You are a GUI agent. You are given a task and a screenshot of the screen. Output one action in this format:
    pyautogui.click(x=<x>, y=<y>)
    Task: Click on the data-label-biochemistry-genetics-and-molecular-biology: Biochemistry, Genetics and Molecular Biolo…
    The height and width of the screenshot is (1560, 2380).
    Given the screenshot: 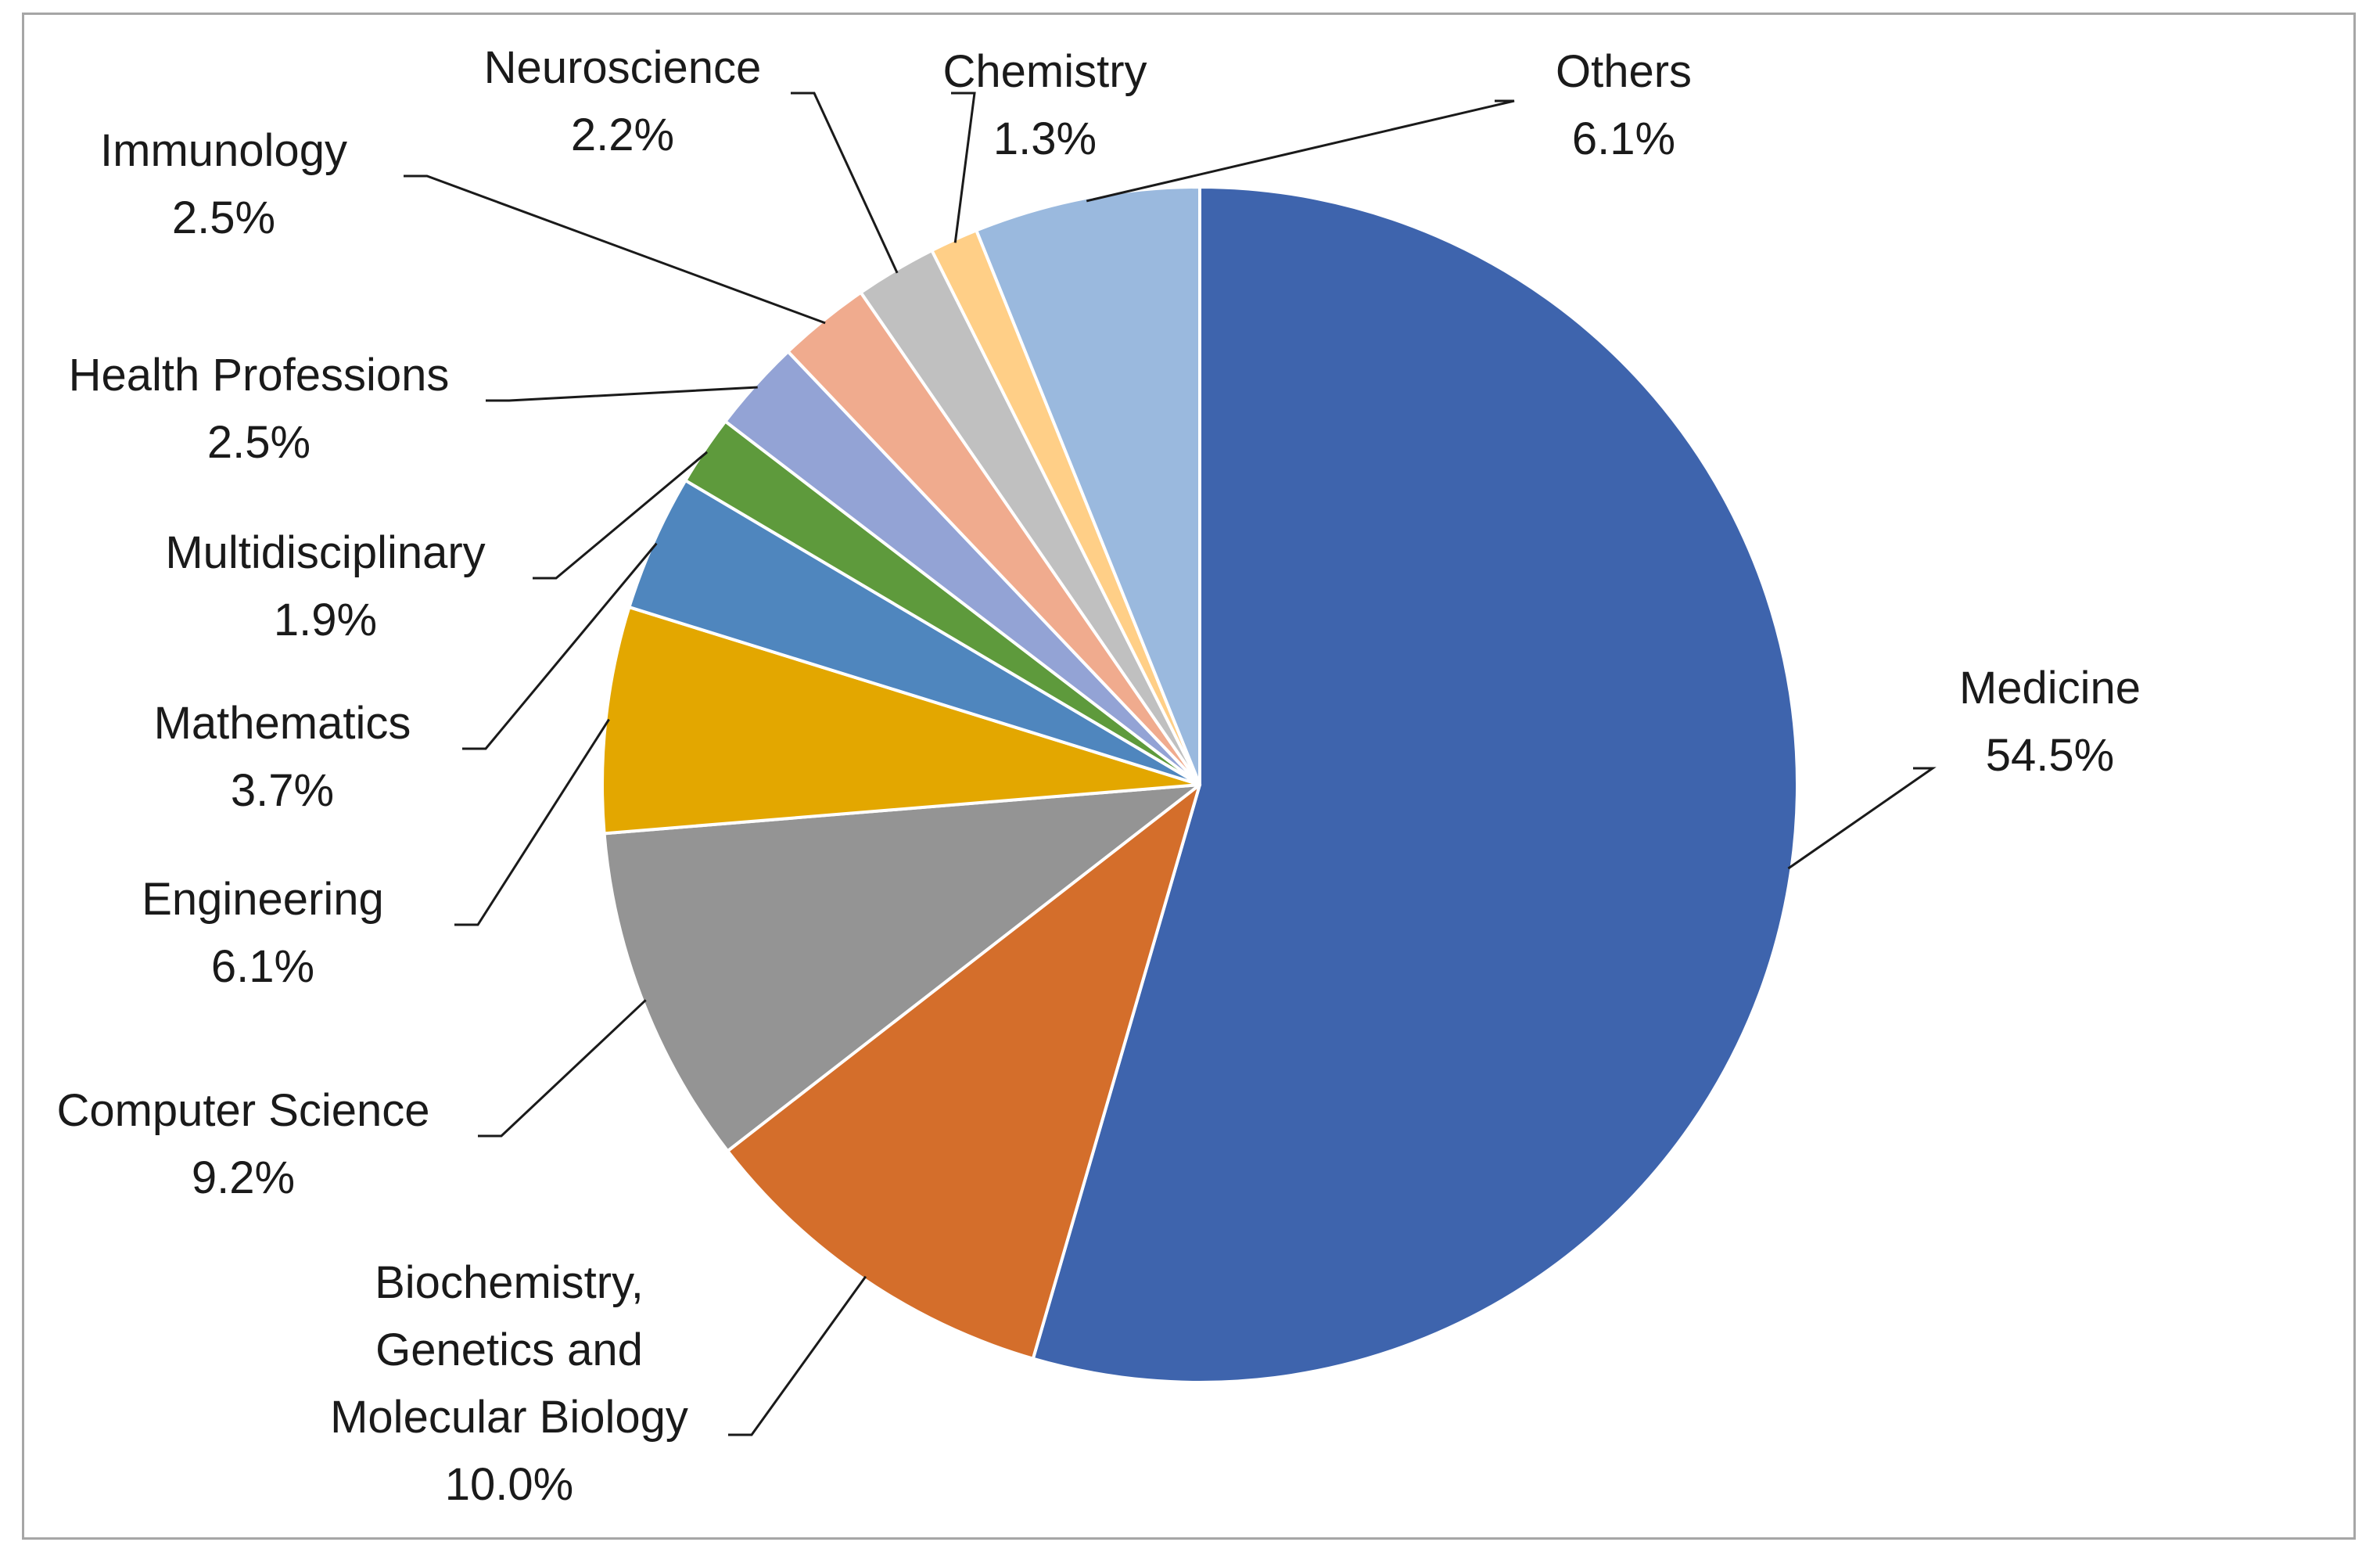 What is the action you would take?
    pyautogui.click(x=509, y=1383)
    